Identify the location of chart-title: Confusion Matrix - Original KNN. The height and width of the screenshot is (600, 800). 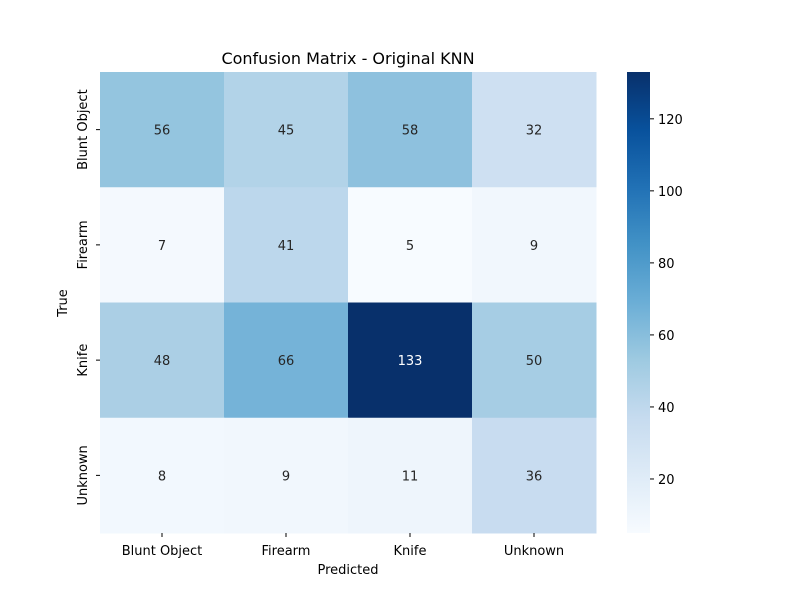
(347, 58).